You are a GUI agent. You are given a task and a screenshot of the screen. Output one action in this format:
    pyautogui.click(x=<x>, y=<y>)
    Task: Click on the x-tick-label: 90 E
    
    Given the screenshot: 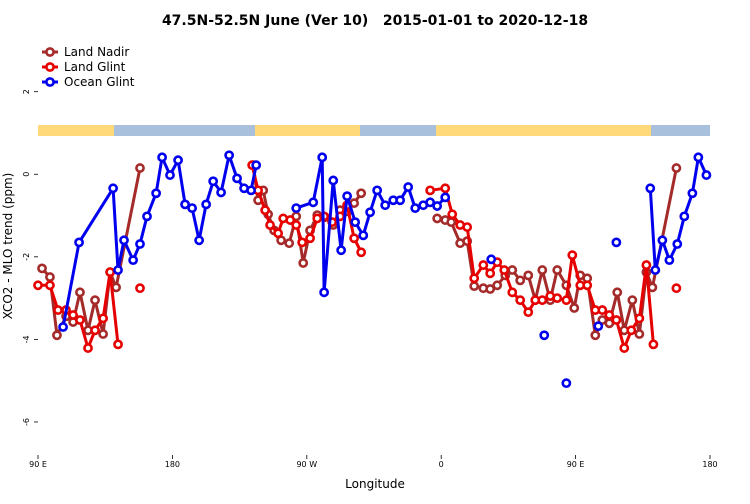 What is the action you would take?
    pyautogui.click(x=576, y=464)
    